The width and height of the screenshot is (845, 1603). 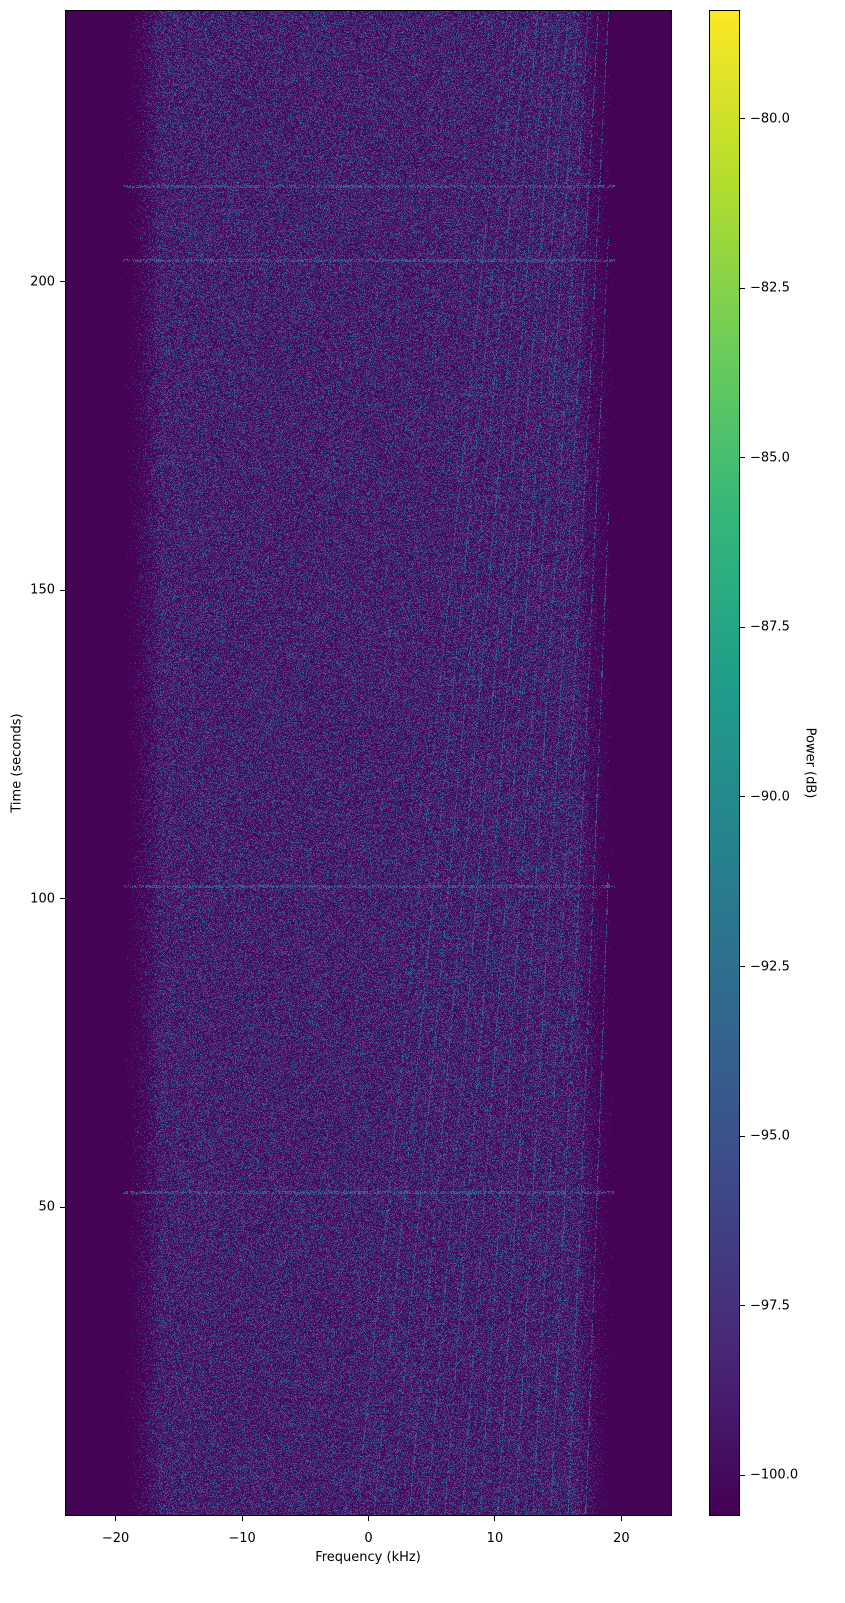 I want to click on x-tick-label: 0, so click(x=368, y=1538).